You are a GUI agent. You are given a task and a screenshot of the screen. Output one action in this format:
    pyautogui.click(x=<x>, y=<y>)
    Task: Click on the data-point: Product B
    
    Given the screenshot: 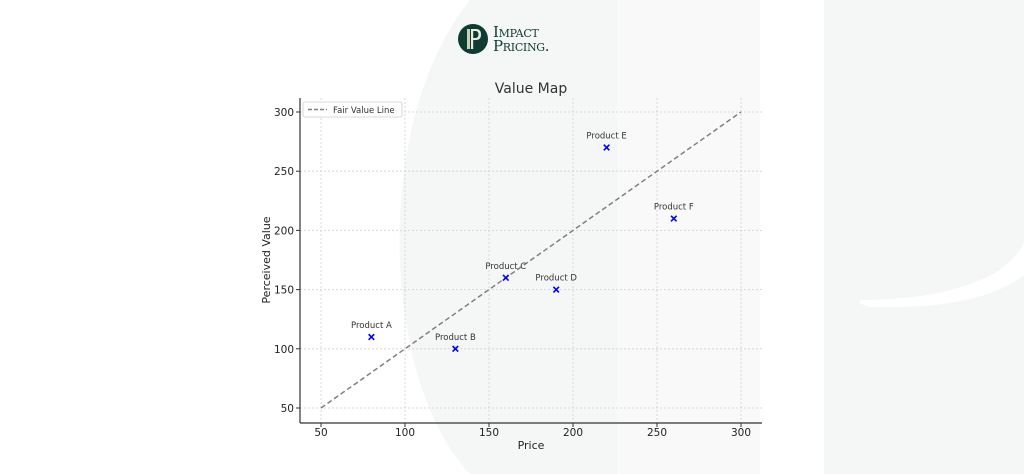 What is the action you would take?
    pyautogui.click(x=455, y=343)
    